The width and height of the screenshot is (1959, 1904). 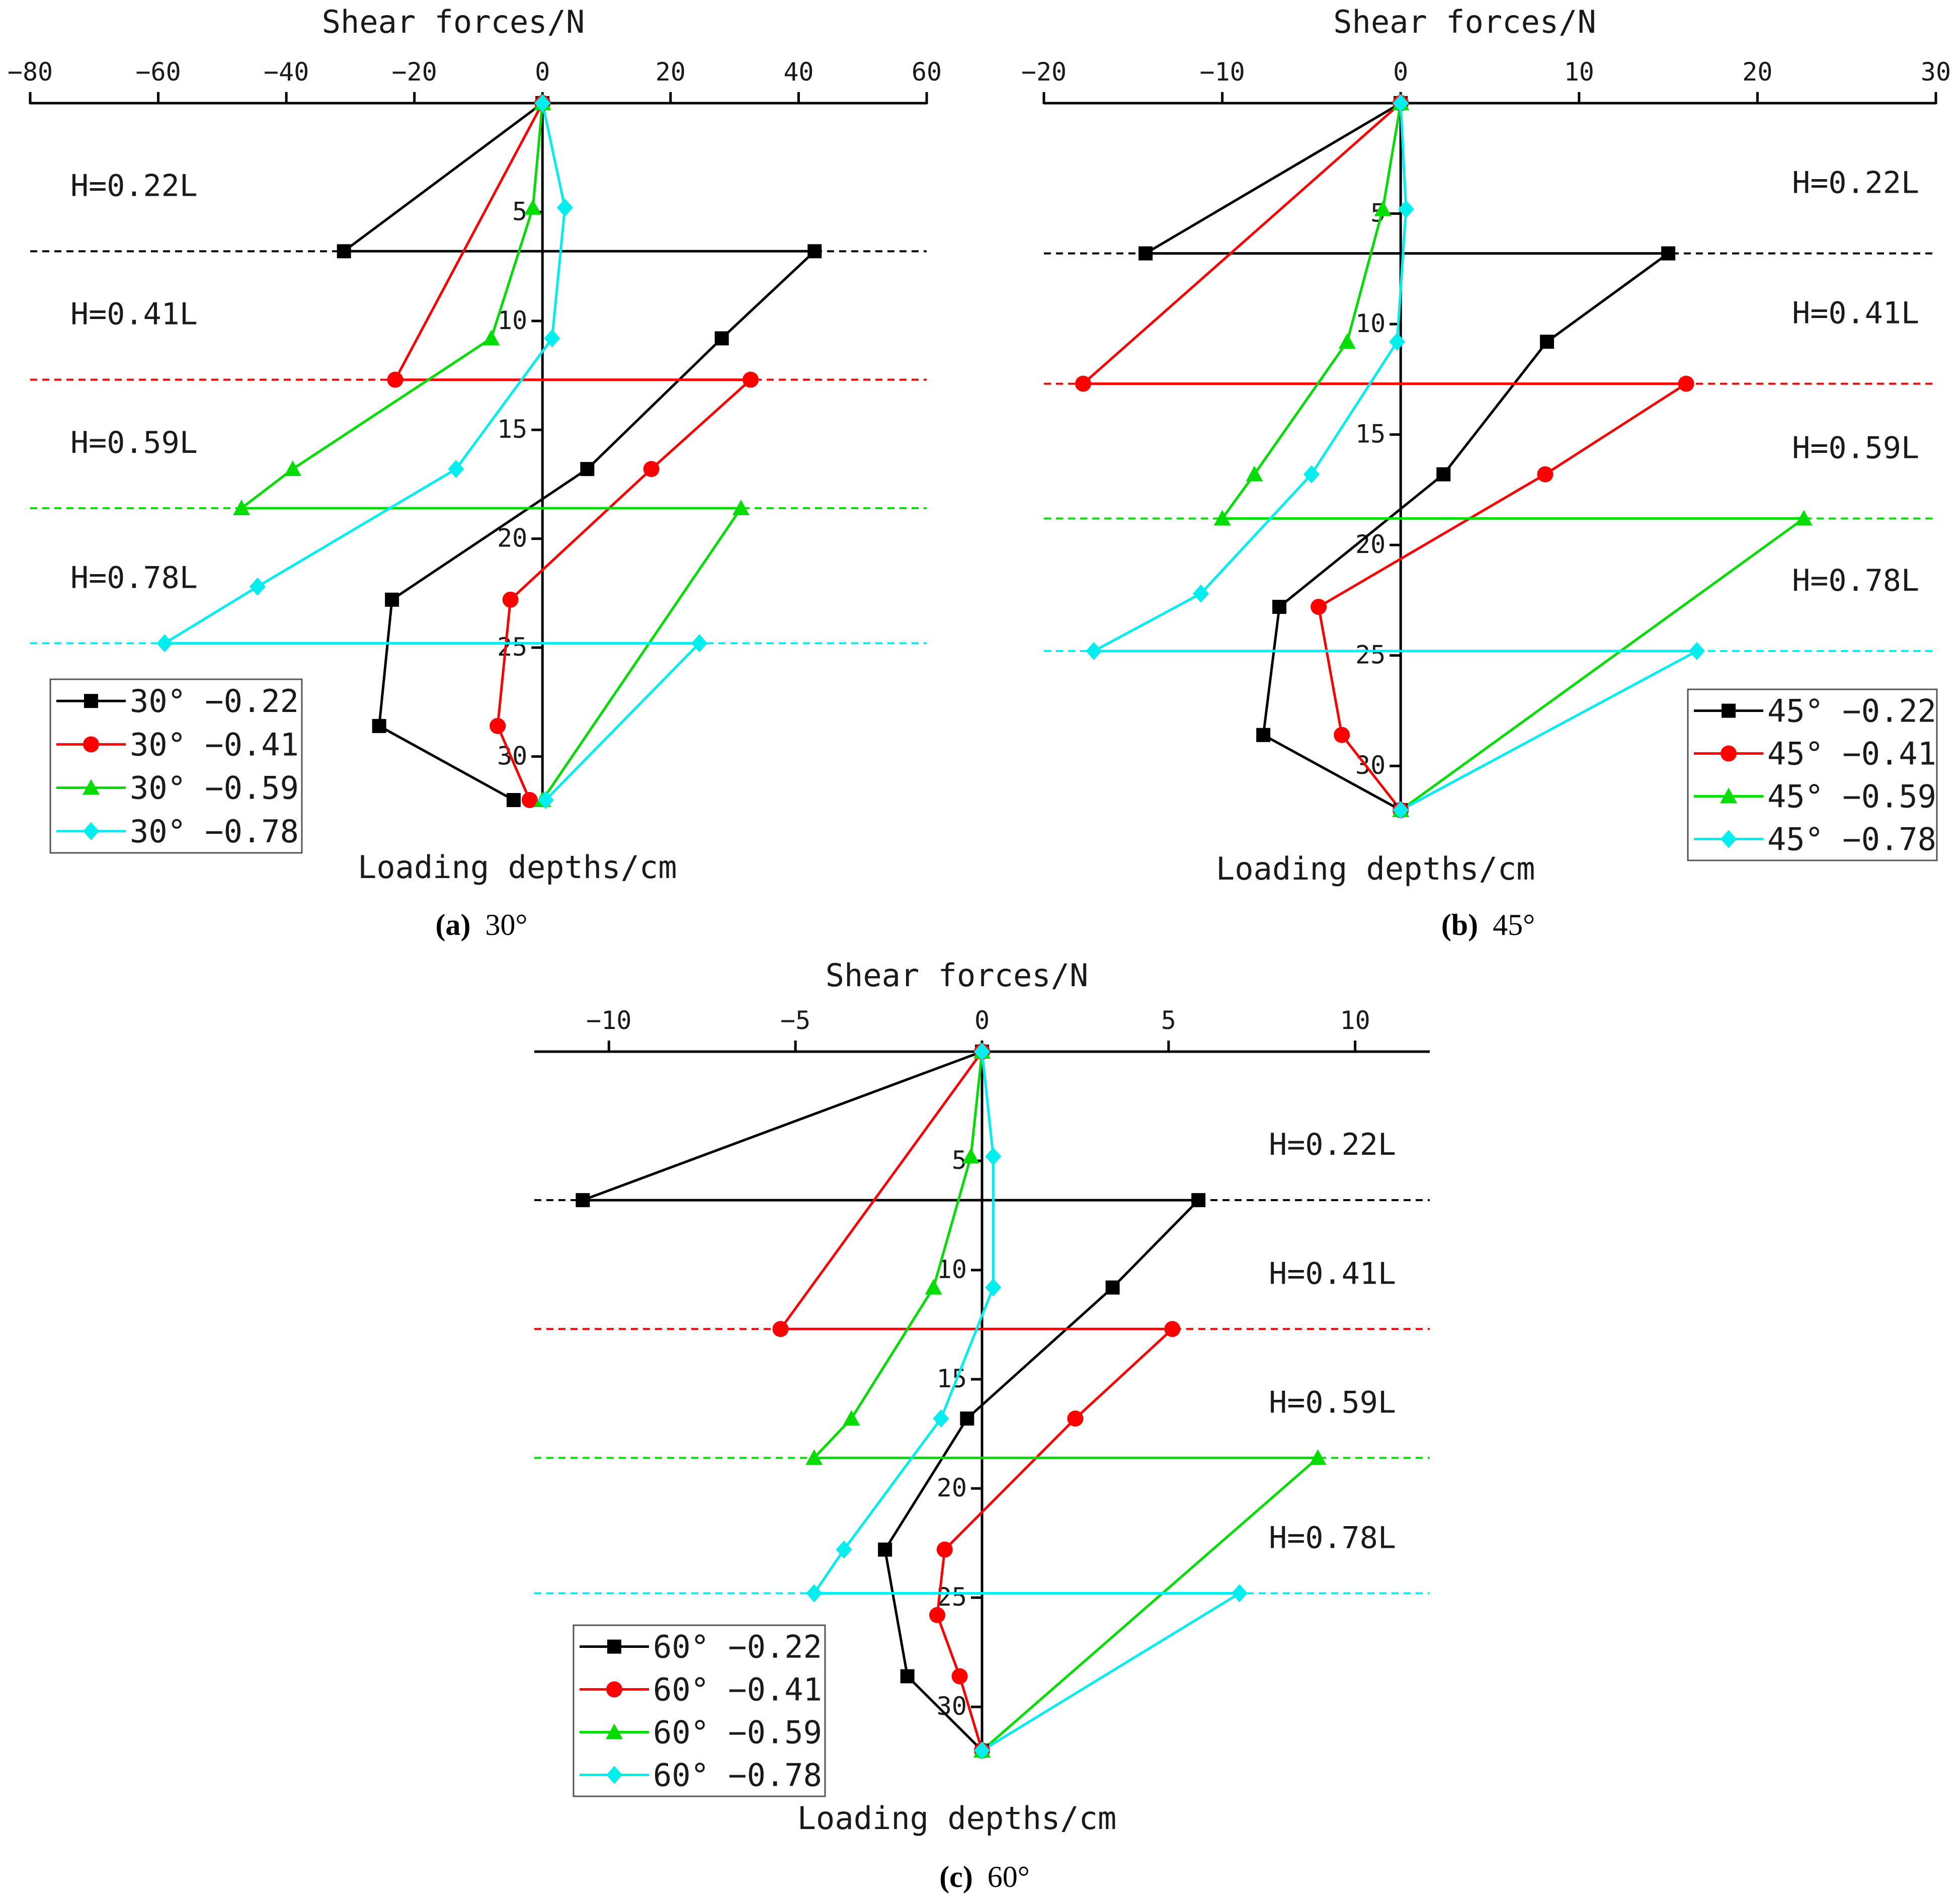 I want to click on caption-a-letter: (a), so click(x=453, y=924).